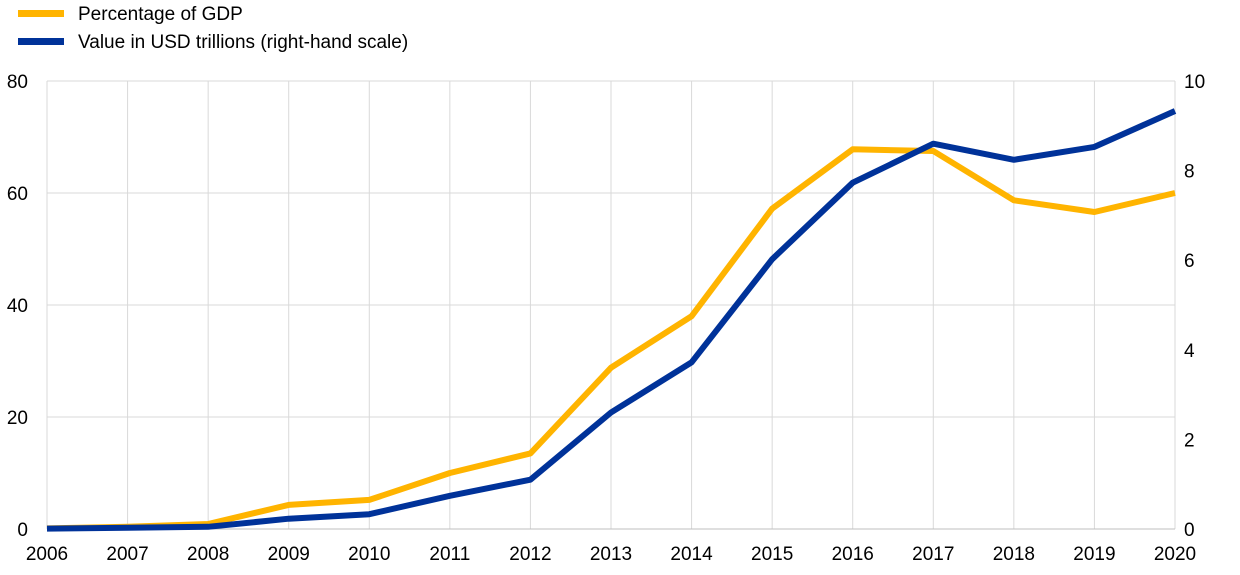  I want to click on left-axis-ticks: 0 20 40 60 80, so click(17, 306).